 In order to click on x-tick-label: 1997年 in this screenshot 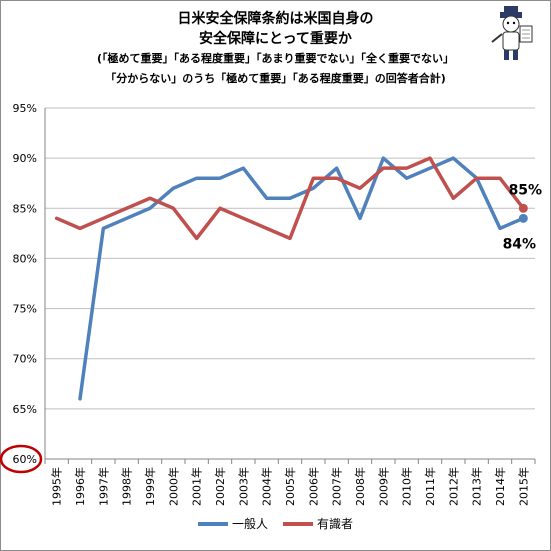, I will do `click(103, 486)`.